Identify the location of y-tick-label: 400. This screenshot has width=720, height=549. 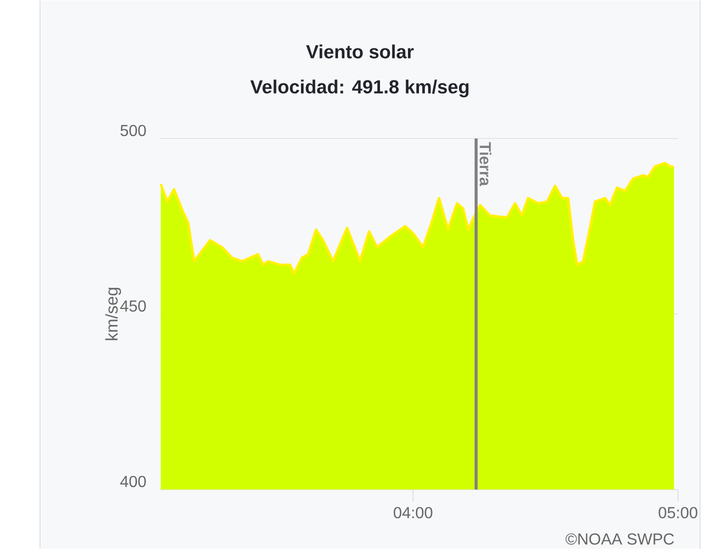
(133, 482).